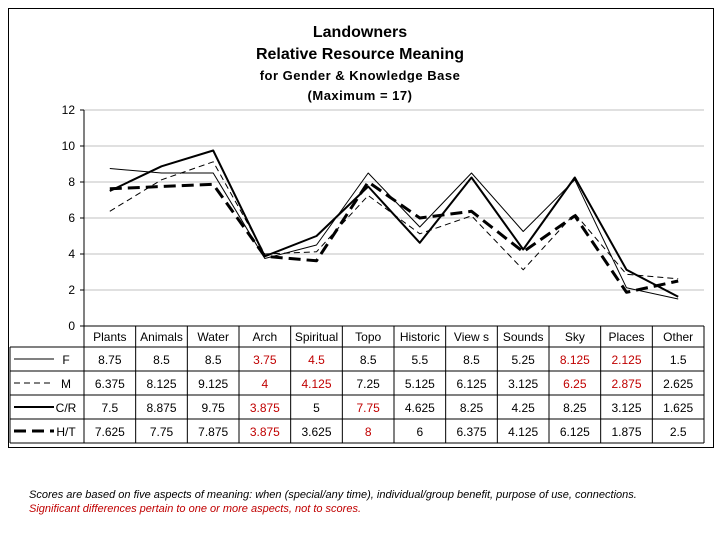  I want to click on data-label: 1.5, so click(678, 360).